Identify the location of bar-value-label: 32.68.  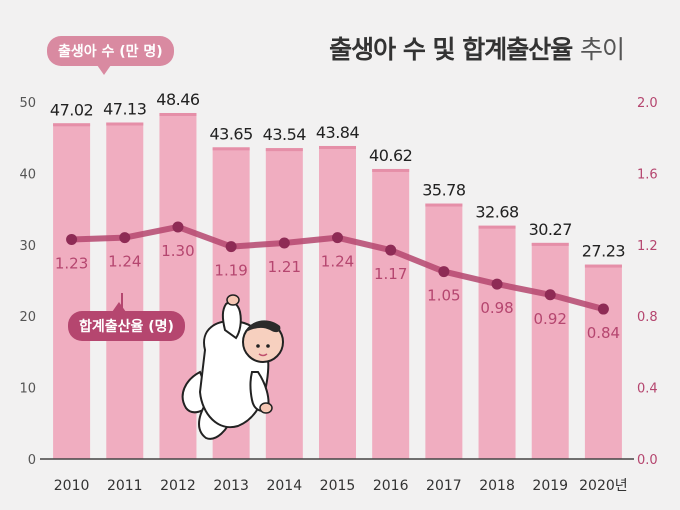
(497, 212).